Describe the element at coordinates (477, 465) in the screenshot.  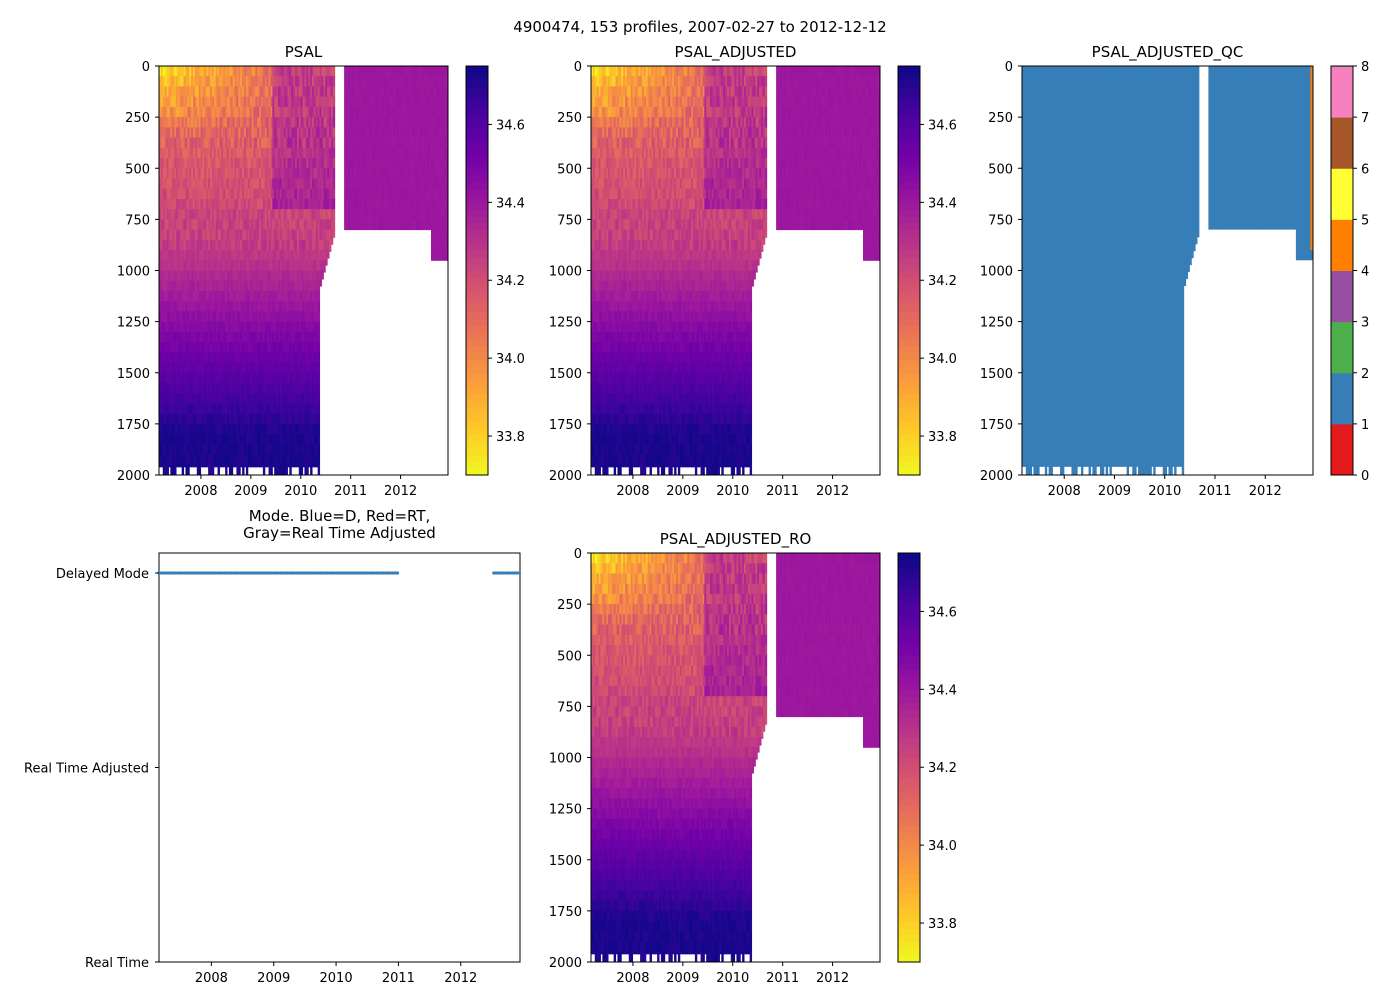
I see `colorbar-cell` at that location.